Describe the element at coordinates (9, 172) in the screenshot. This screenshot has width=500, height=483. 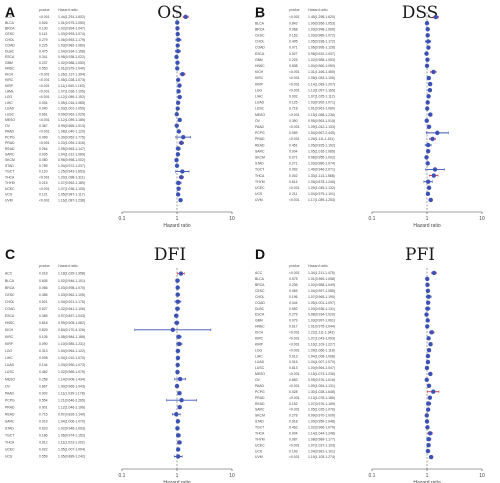
I see `cancer-label: TGCT` at that location.